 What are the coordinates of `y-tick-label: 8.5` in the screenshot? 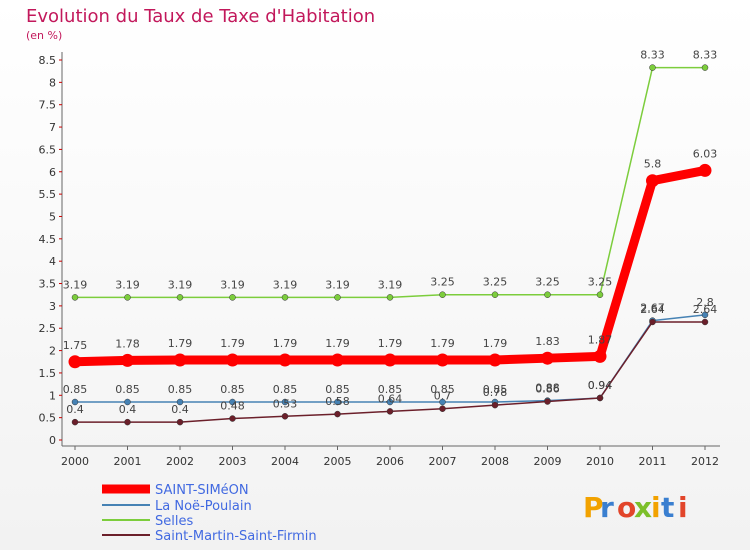 It's located at (48, 60).